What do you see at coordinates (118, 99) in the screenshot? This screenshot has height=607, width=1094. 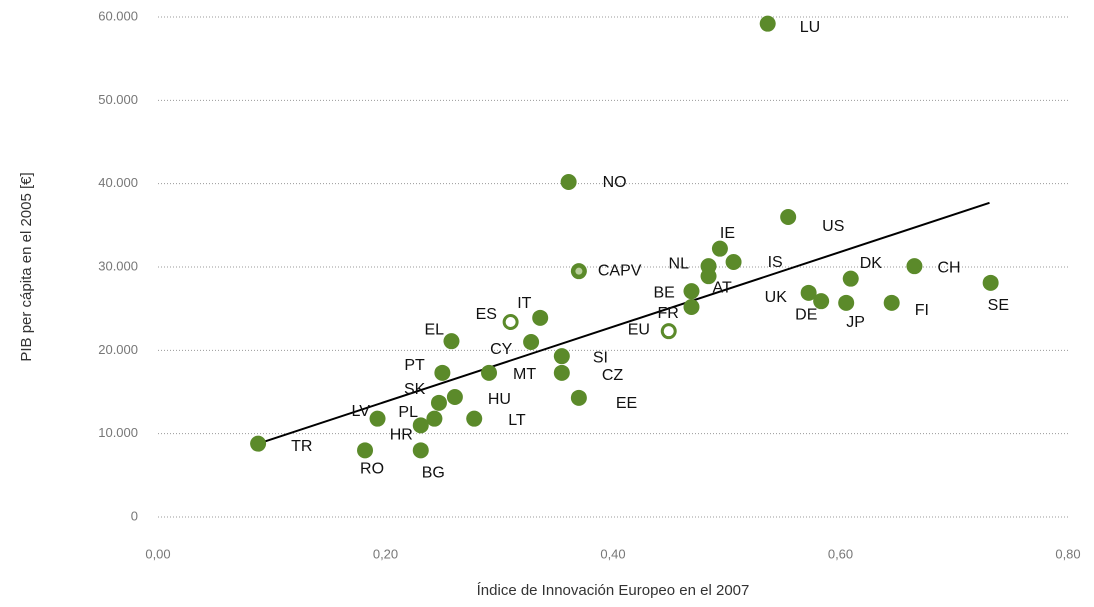 I see `y-tick-label: 50.000` at bounding box center [118, 99].